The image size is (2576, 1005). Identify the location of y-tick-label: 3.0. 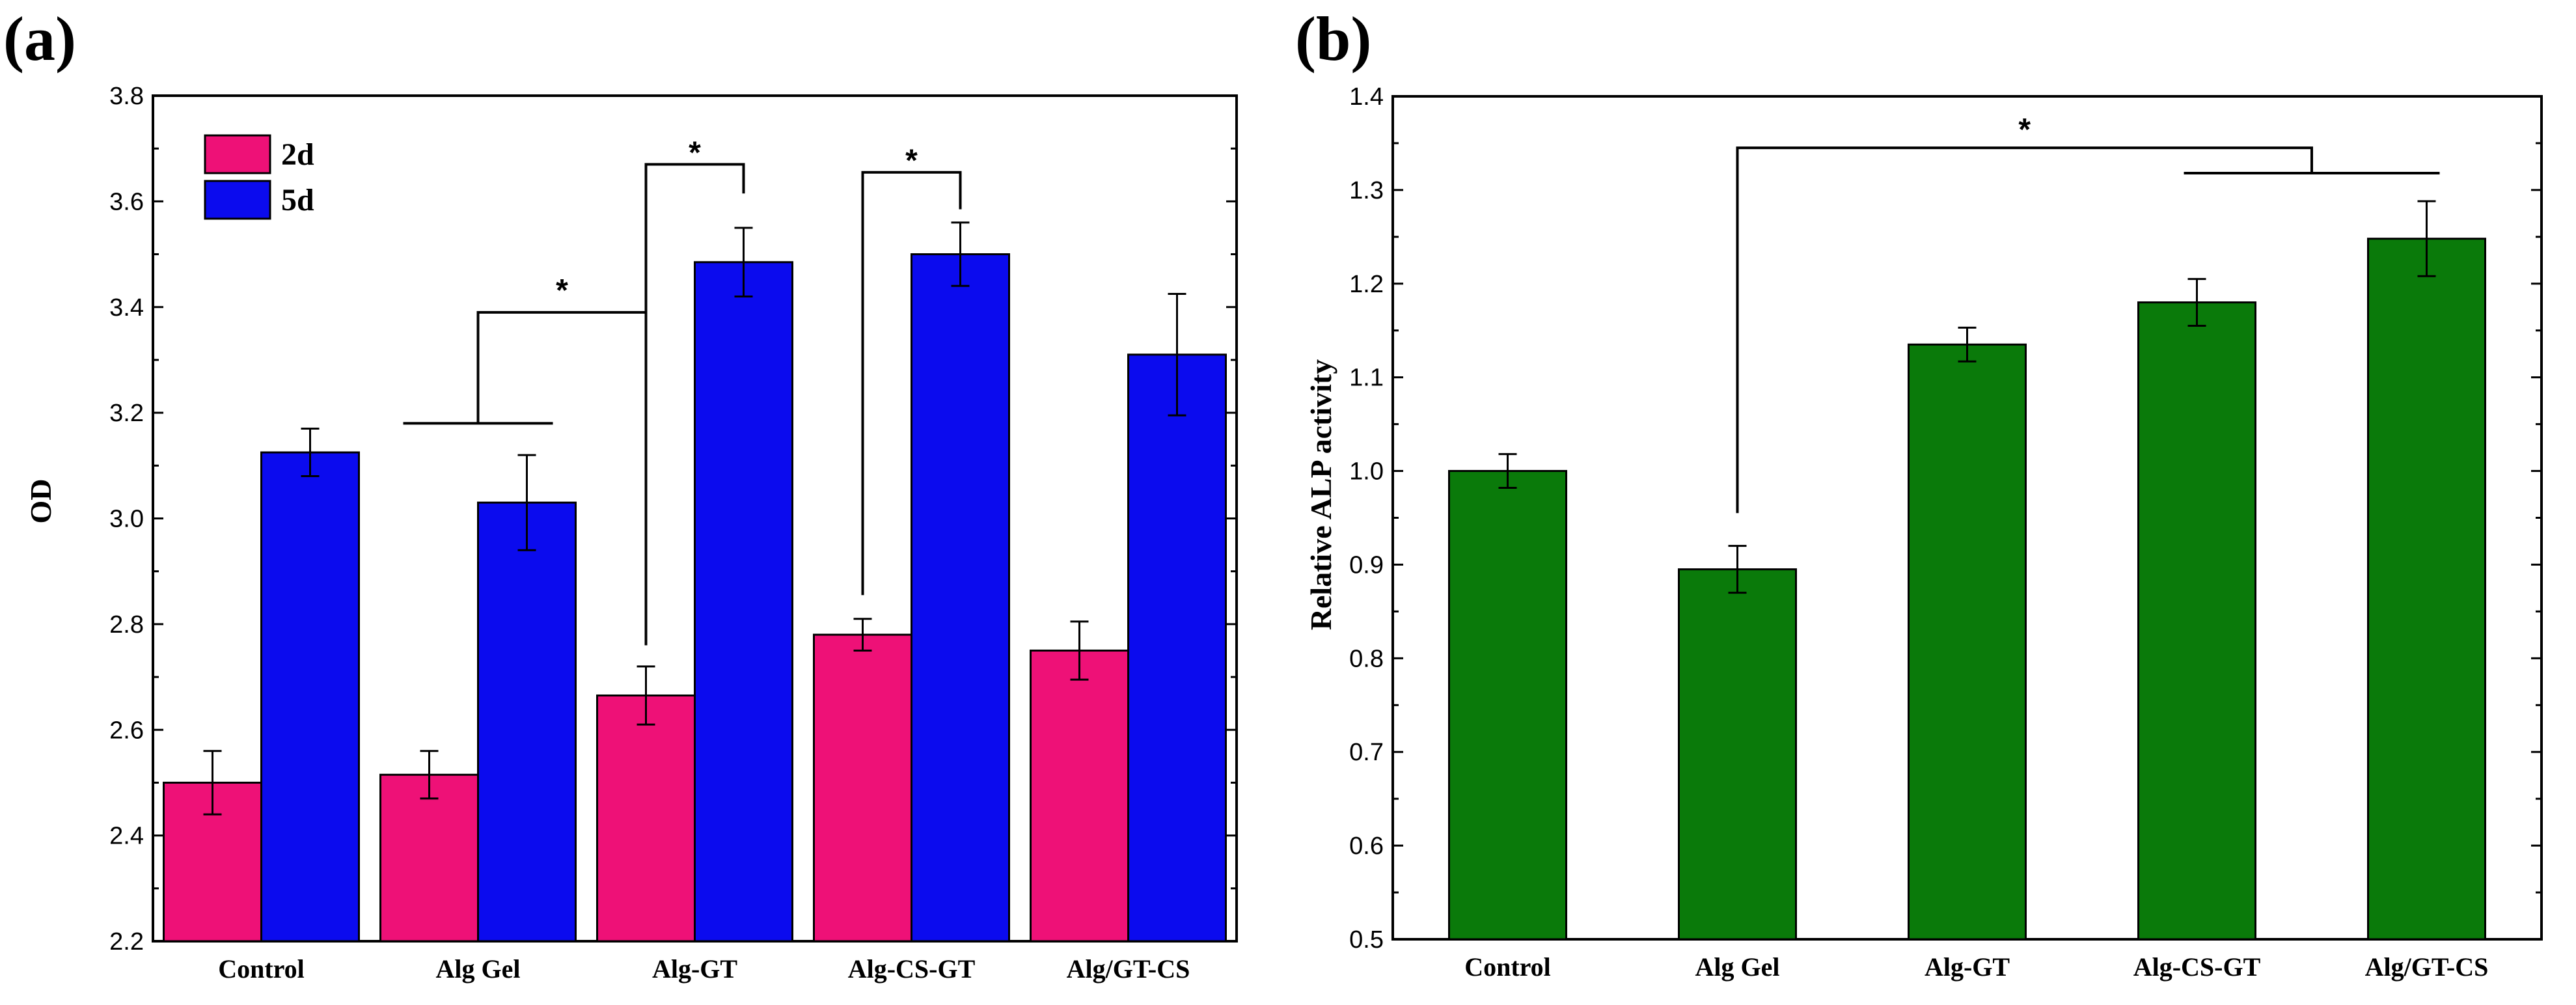
(127, 519).